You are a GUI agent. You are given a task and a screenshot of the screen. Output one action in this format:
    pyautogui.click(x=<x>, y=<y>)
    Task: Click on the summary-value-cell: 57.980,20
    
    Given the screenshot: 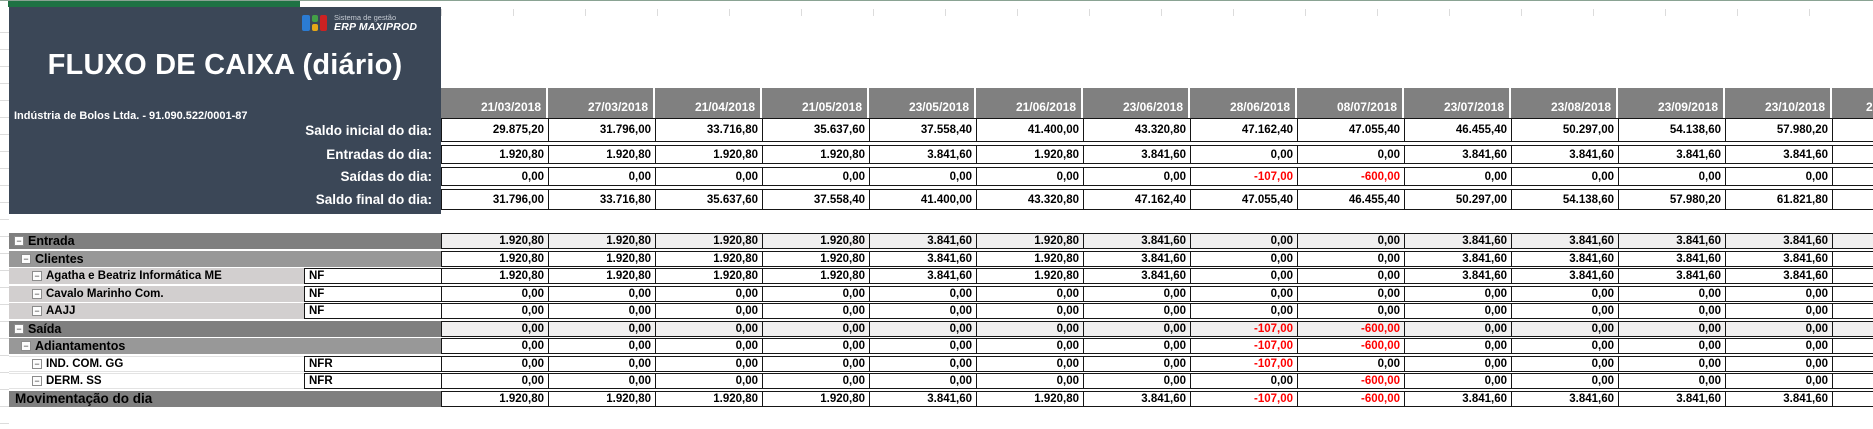 What is the action you would take?
    pyautogui.click(x=1672, y=199)
    